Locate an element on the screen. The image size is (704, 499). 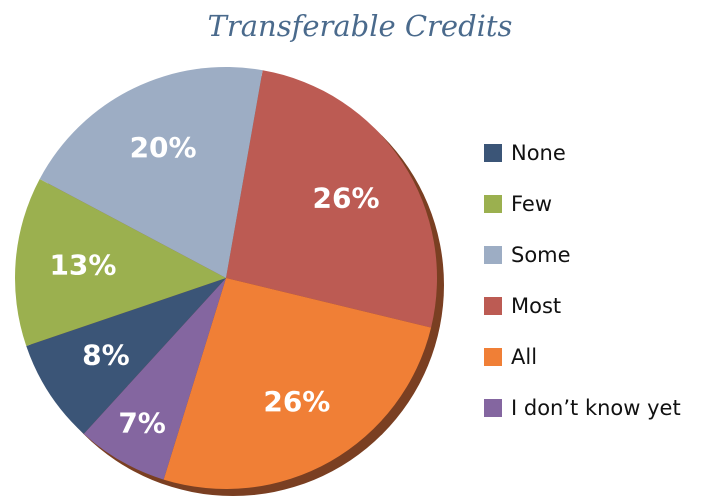
legend-label: Few is located at coordinates (531, 204).